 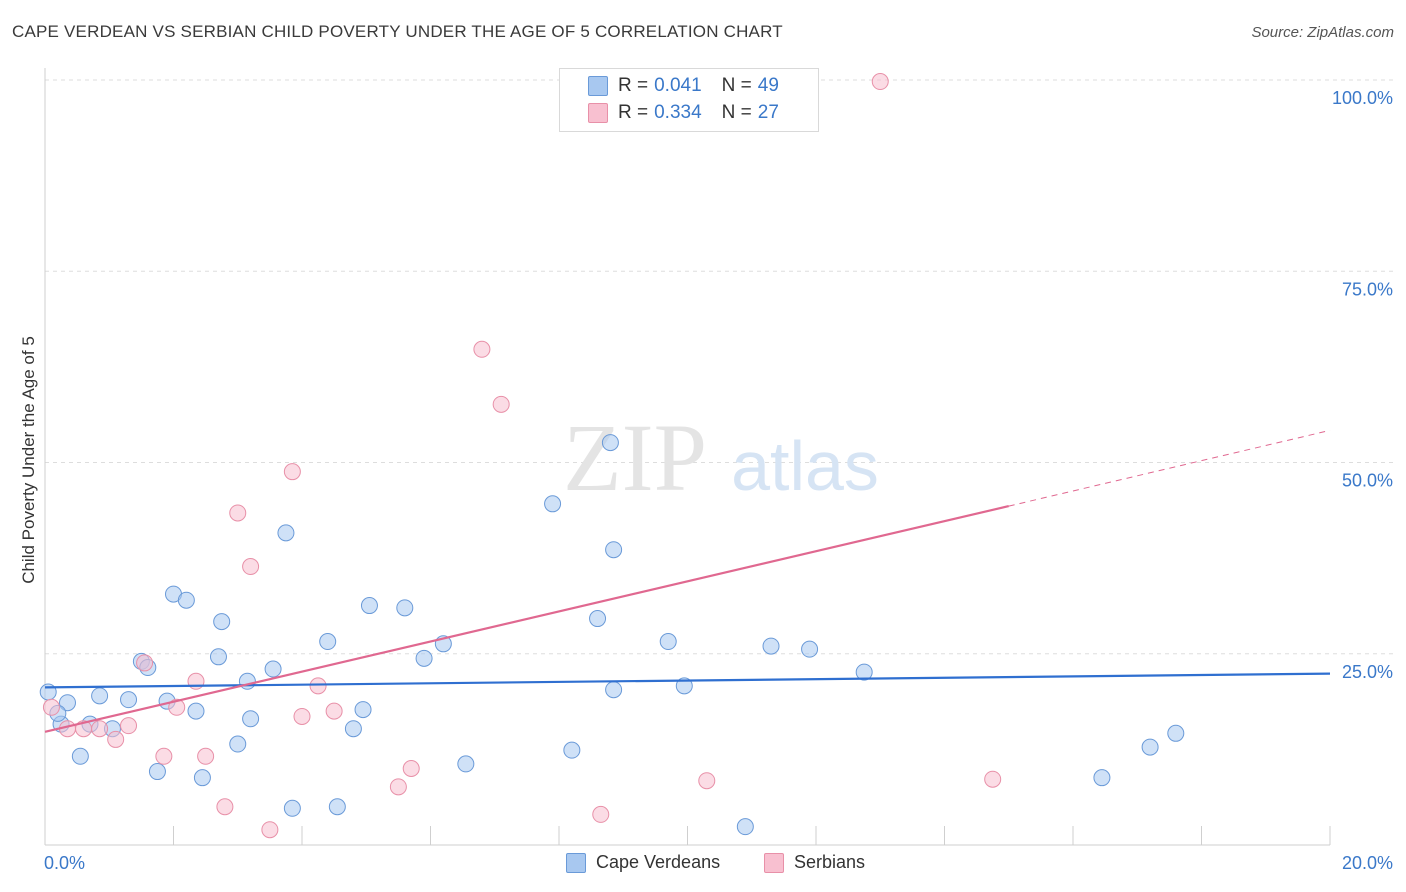 What do you see at coordinates (64, 863) in the screenshot?
I see `x-tick-label: 0.0%` at bounding box center [64, 863].